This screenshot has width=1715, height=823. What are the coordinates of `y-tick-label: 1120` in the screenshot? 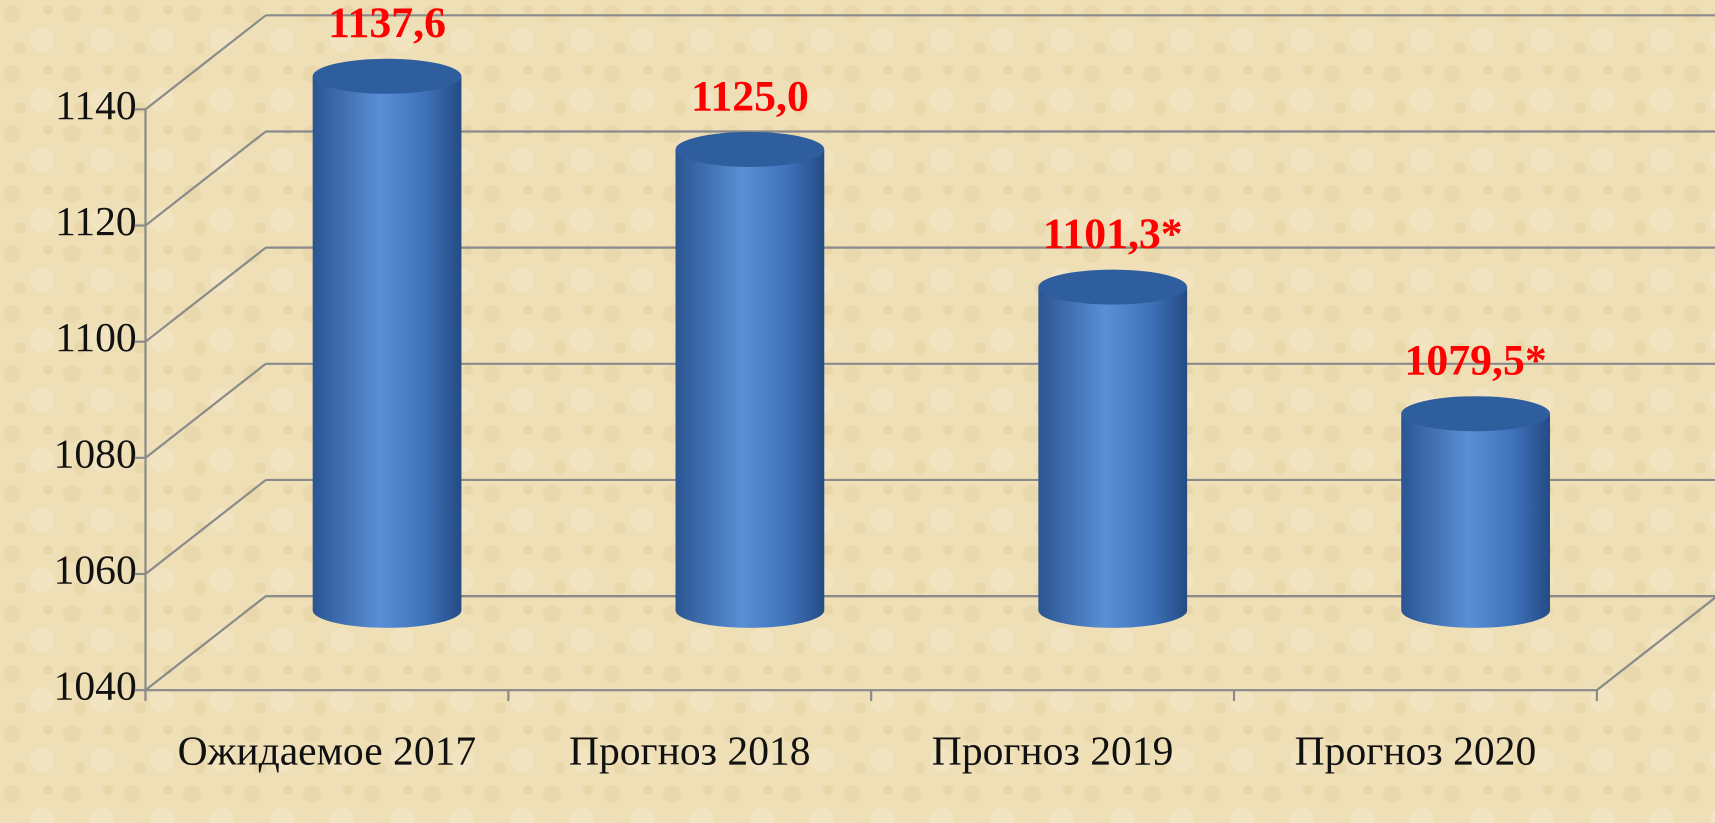 It's located at (96, 221).